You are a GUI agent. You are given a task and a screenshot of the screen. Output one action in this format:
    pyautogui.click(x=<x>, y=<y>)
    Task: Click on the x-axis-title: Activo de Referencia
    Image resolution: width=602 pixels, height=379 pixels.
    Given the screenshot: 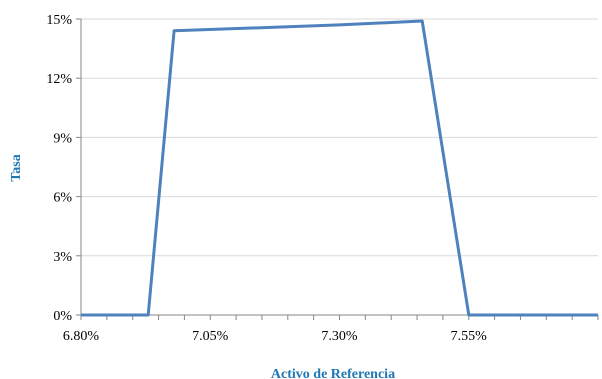 What is the action you would take?
    pyautogui.click(x=333, y=373)
    